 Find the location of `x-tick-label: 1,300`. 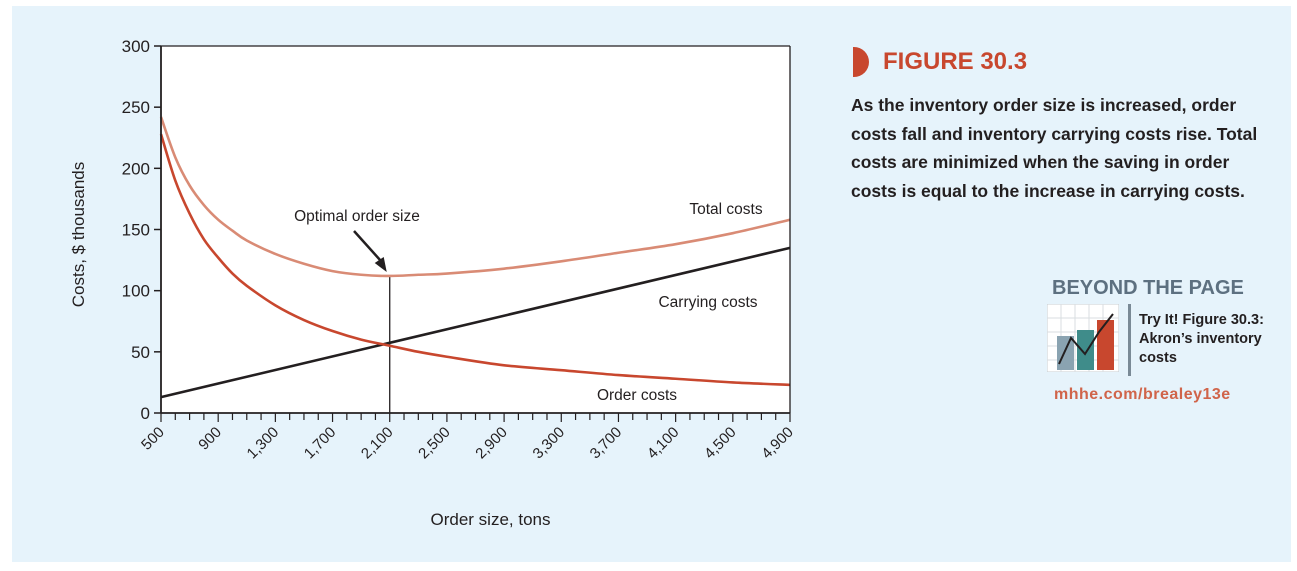

x-tick-label: 1,300 is located at coordinates (263, 443).